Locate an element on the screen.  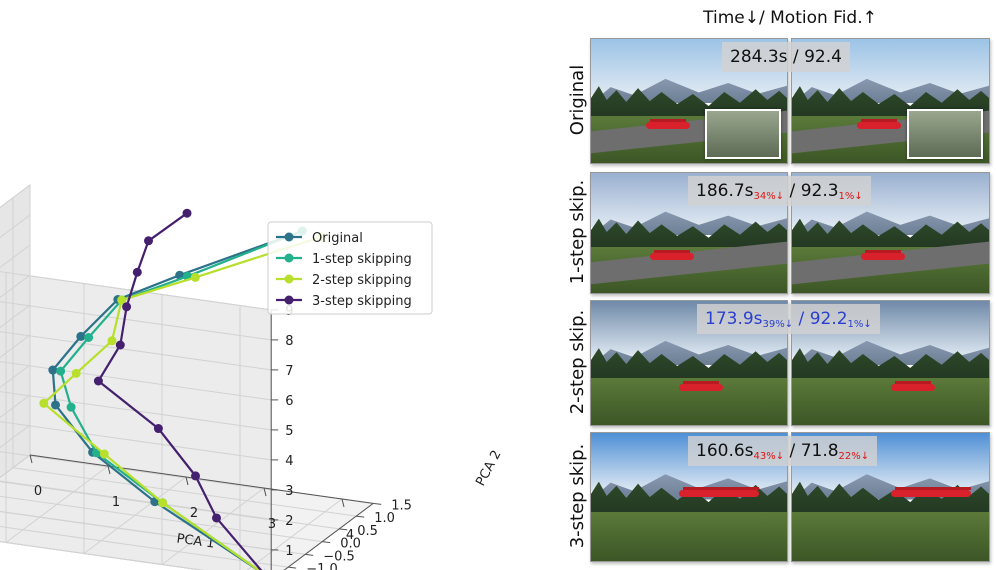
time-value: 173.9s is located at coordinates (734, 319).